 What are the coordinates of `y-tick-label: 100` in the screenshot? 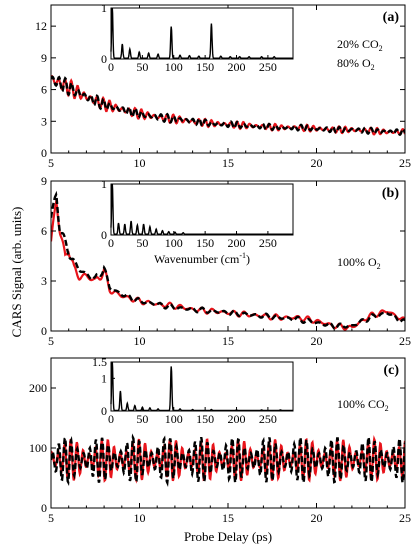 It's located at (38, 448).